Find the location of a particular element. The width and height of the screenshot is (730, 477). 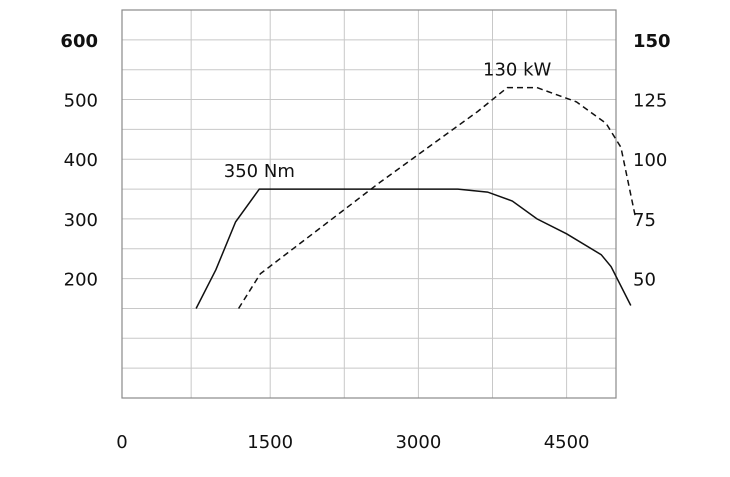

y-right-tick-label: 75 is located at coordinates (644, 220).